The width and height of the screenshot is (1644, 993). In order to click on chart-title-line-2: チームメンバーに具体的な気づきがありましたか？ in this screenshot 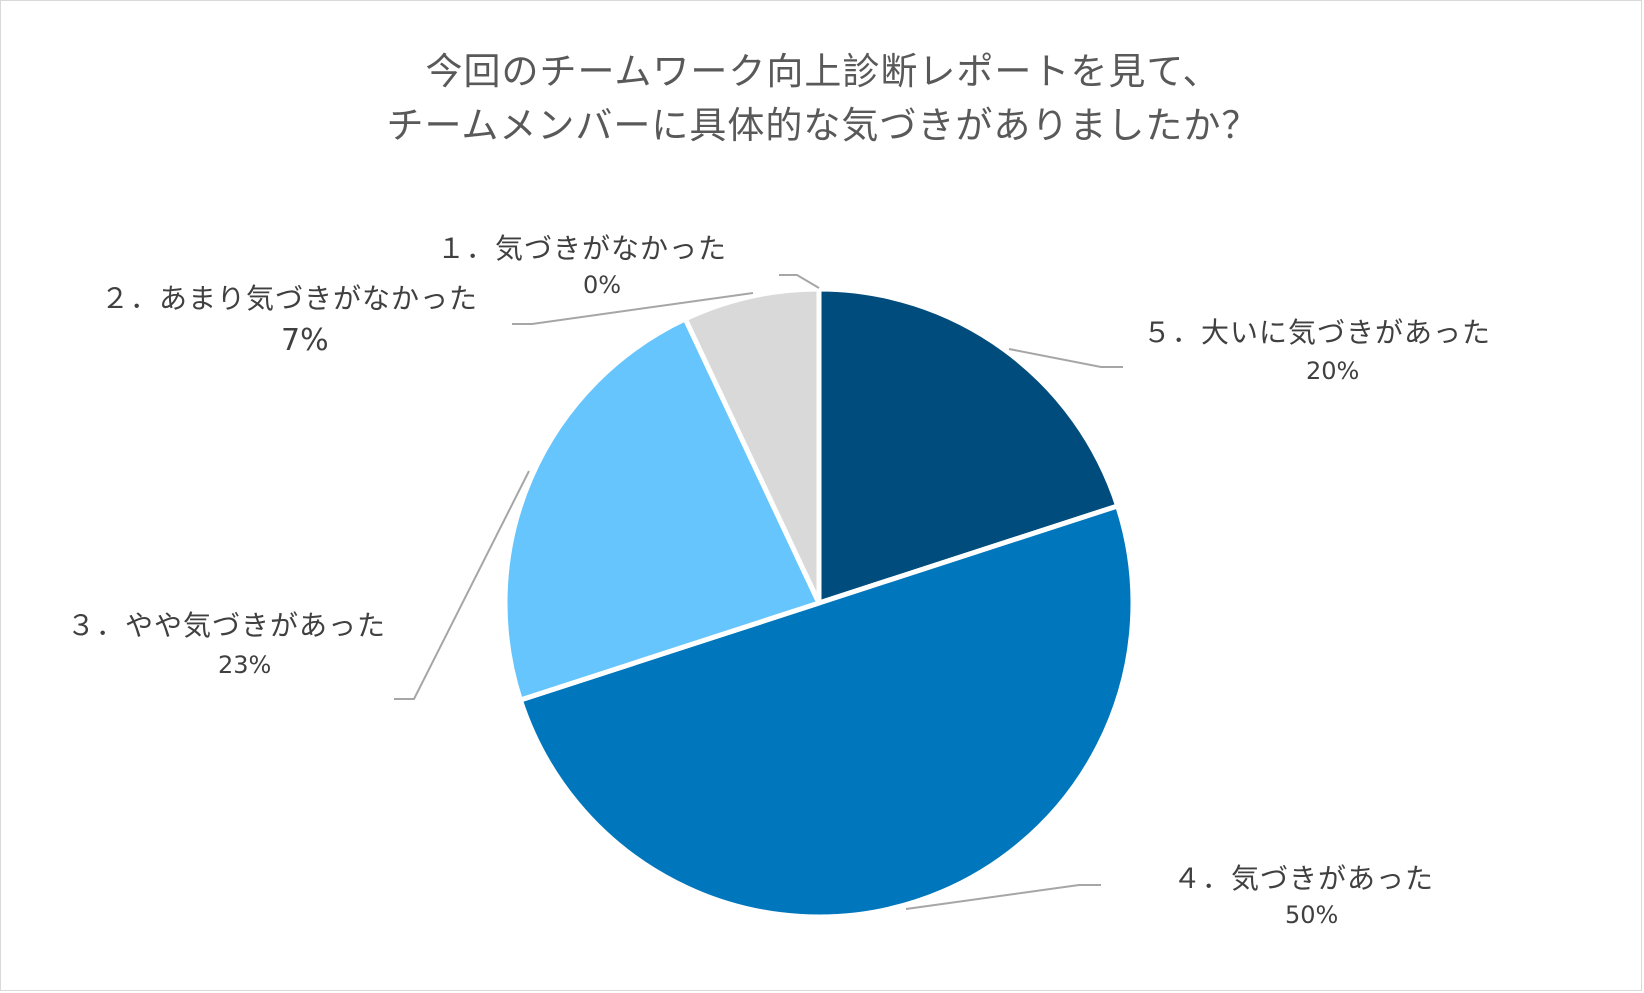, I will do `click(823, 125)`.